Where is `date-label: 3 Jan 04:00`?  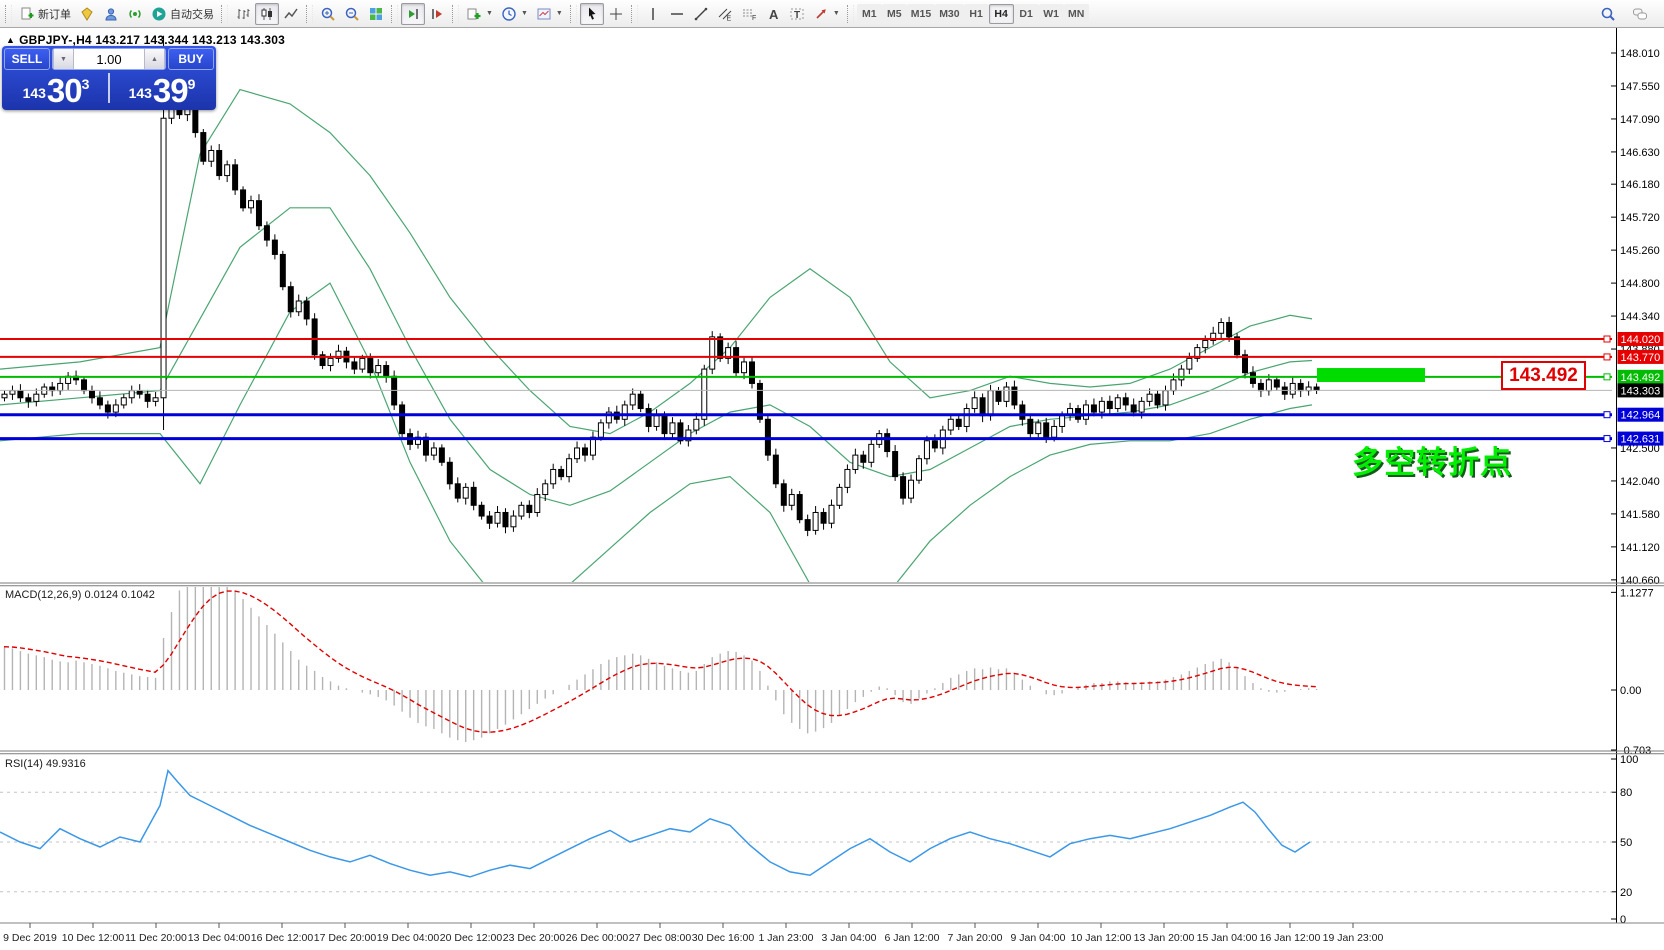
date-label: 3 Jan 04:00 is located at coordinates (849, 938).